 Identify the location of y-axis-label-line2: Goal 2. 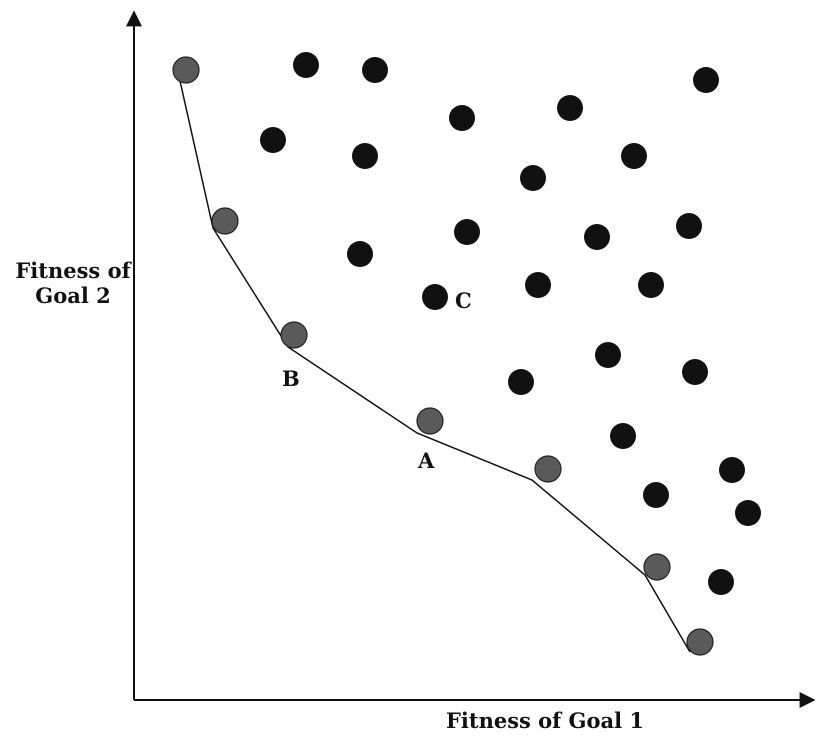
(73, 296).